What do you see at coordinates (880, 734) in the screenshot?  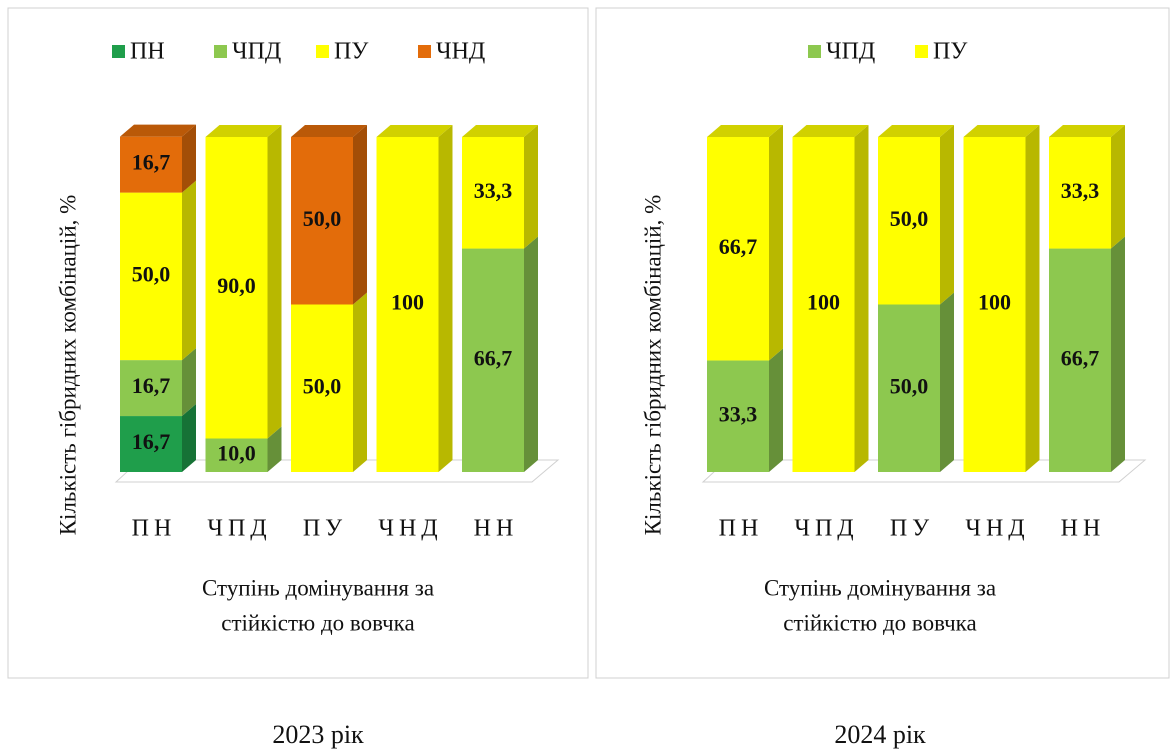 I see `caption: 2024 рік` at bounding box center [880, 734].